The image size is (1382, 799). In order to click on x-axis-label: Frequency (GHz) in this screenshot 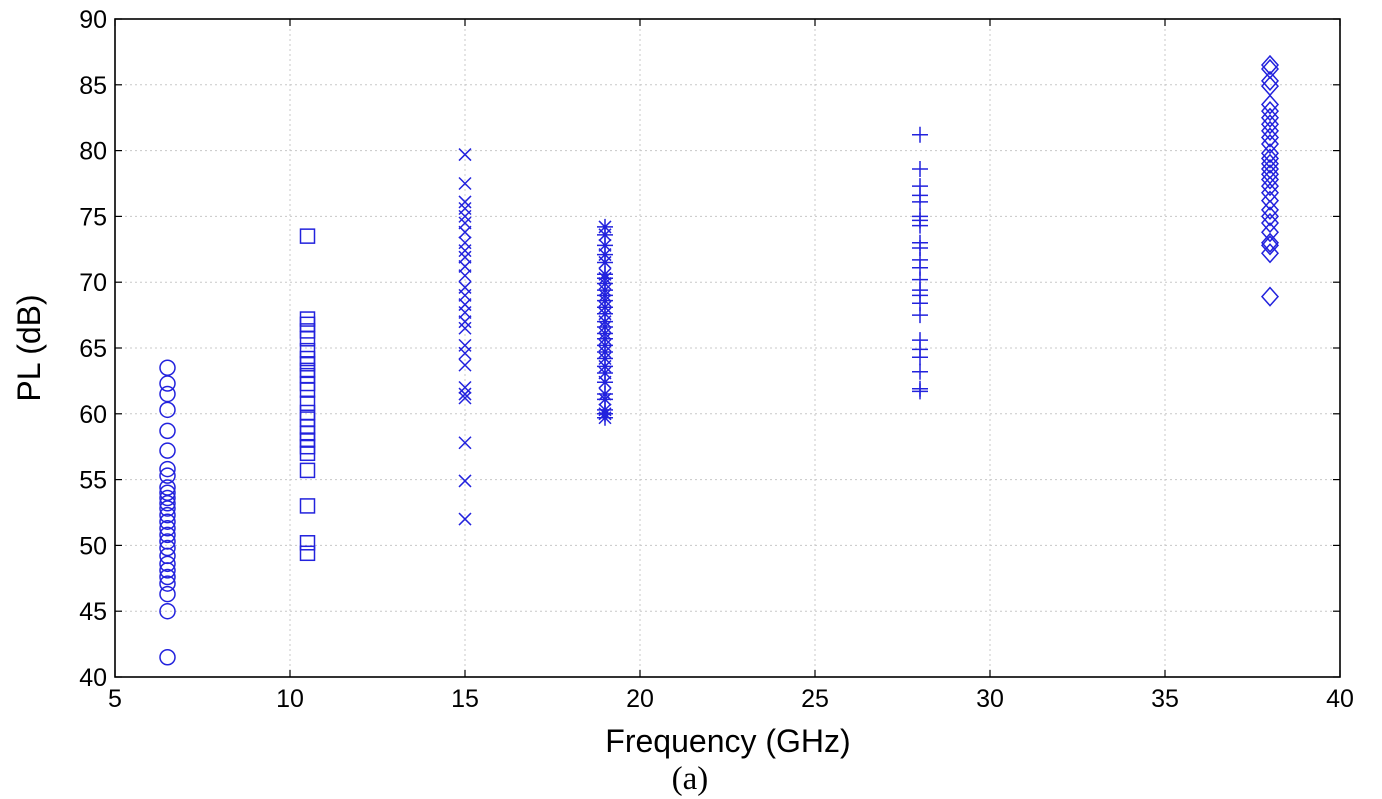, I will do `click(727, 741)`.